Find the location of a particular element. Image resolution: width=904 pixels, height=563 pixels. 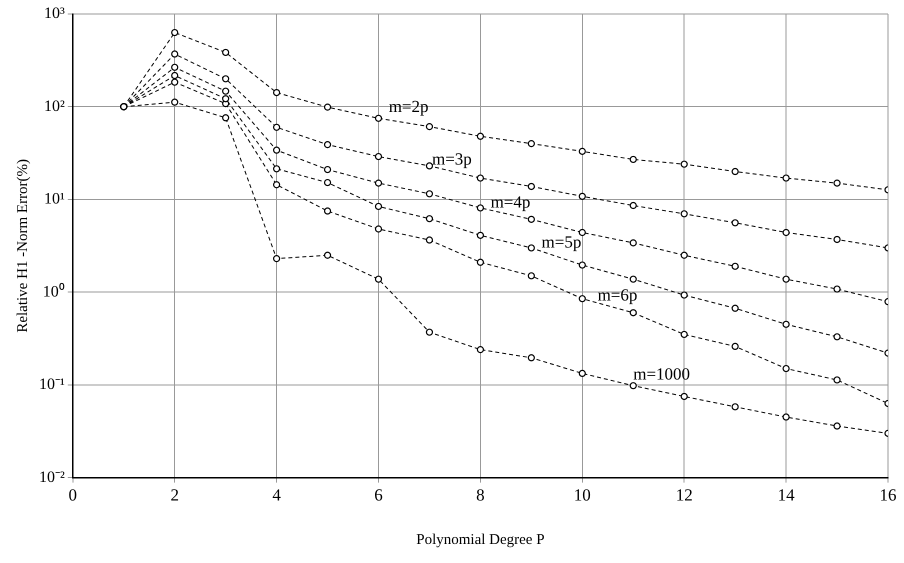

y-tick-label: 10¹ is located at coordinates (54, 199).